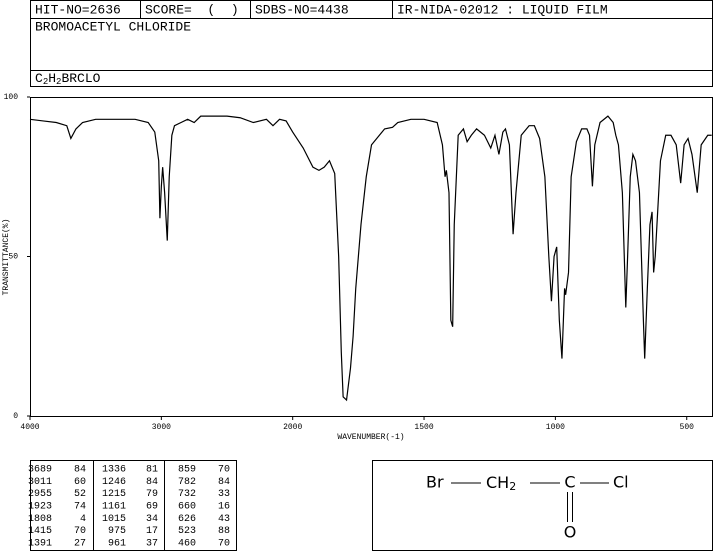  I want to click on peak-wavenumber: 1391, so click(40, 543).